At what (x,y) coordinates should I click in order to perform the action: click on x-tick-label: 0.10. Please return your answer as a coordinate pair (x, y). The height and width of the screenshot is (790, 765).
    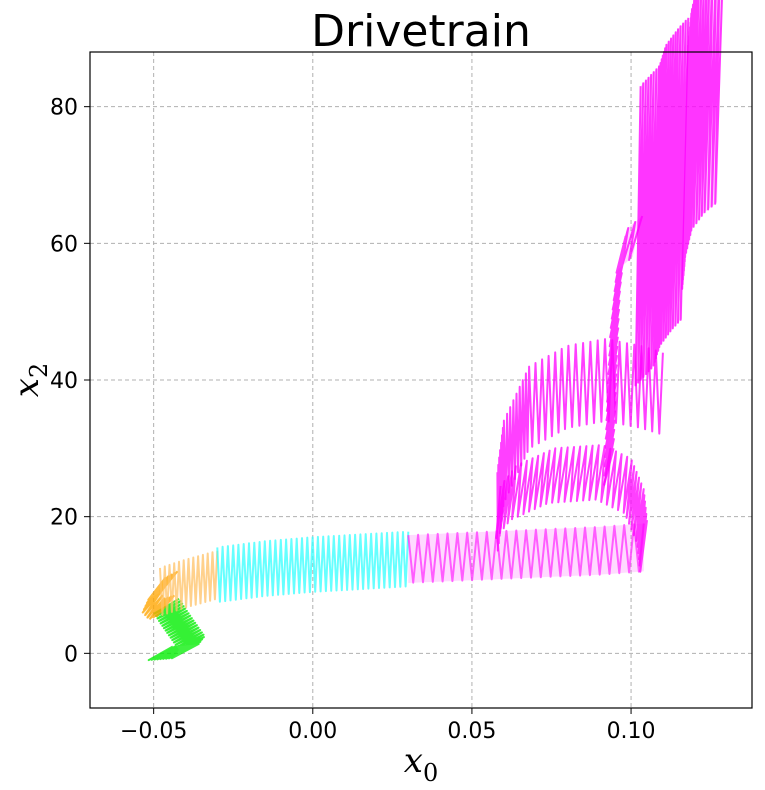
    Looking at the image, I should click on (631, 731).